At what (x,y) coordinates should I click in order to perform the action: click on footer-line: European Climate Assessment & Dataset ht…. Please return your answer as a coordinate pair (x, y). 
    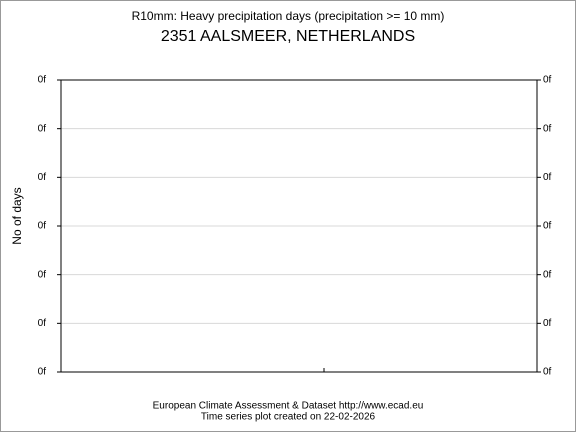
    Looking at the image, I should click on (288, 406).